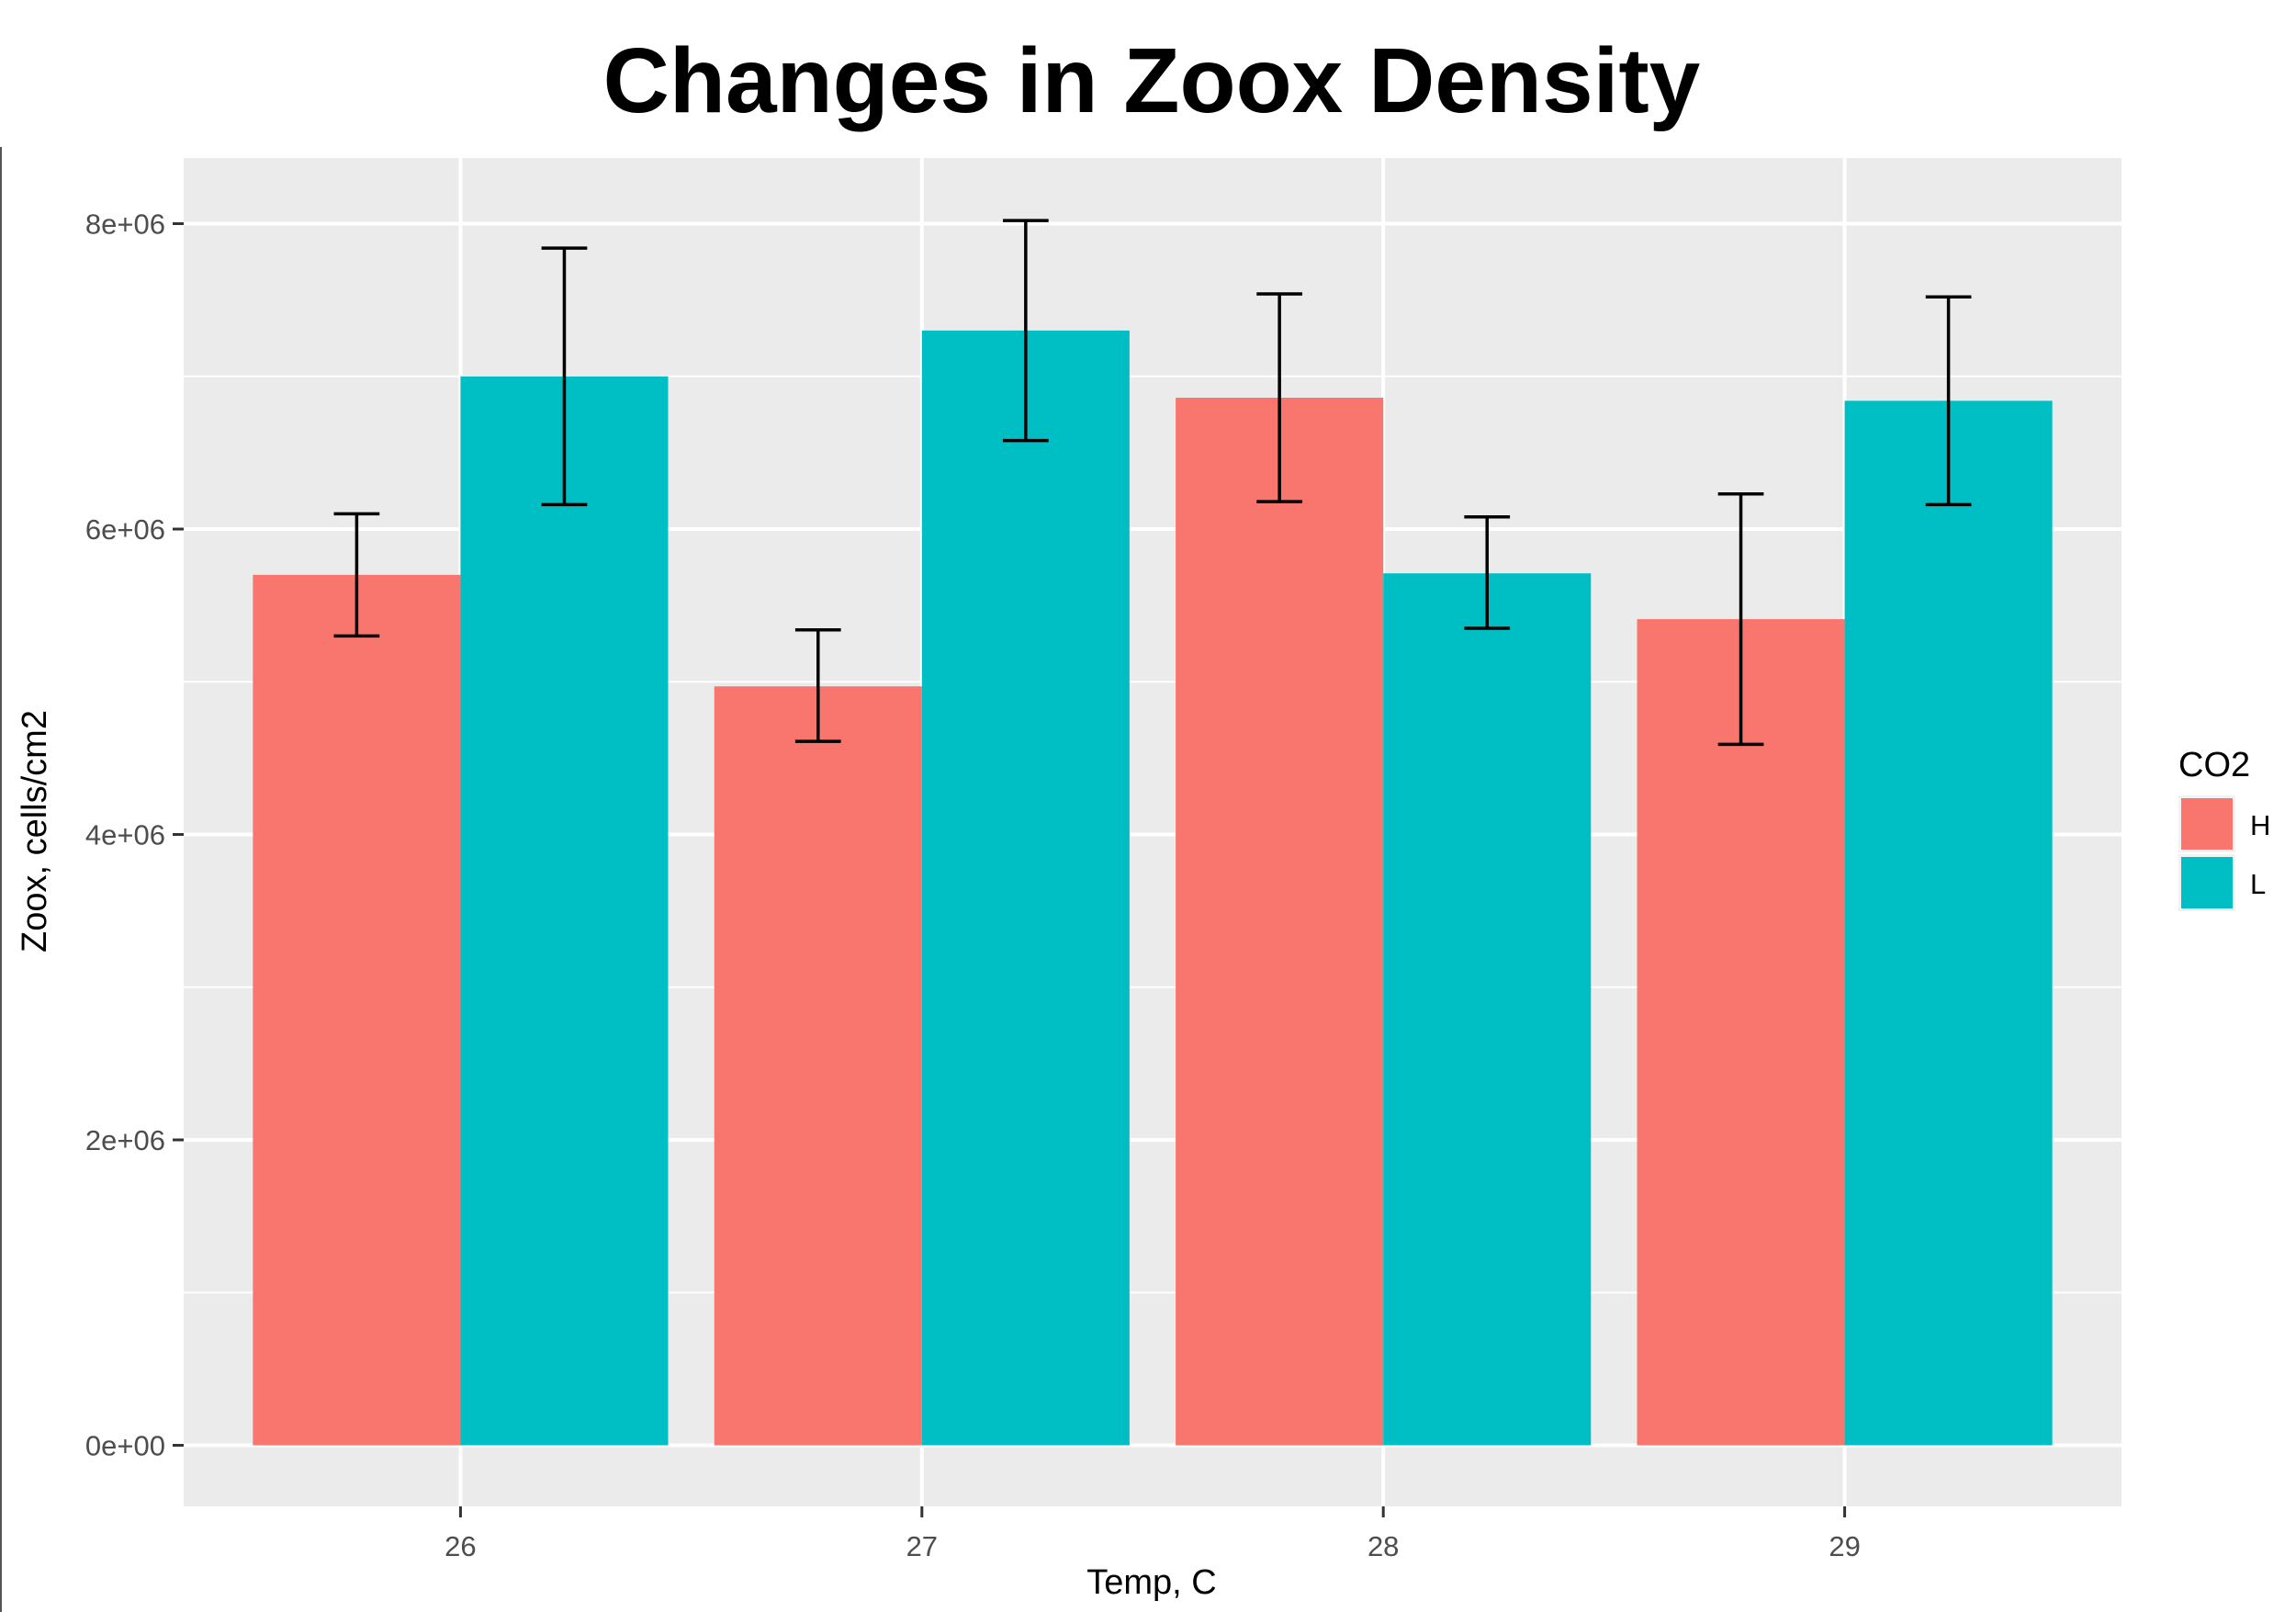 Image resolution: width=2296 pixels, height=1612 pixels. Describe the element at coordinates (1844, 1546) in the screenshot. I see `x-tick-label: 29` at that location.